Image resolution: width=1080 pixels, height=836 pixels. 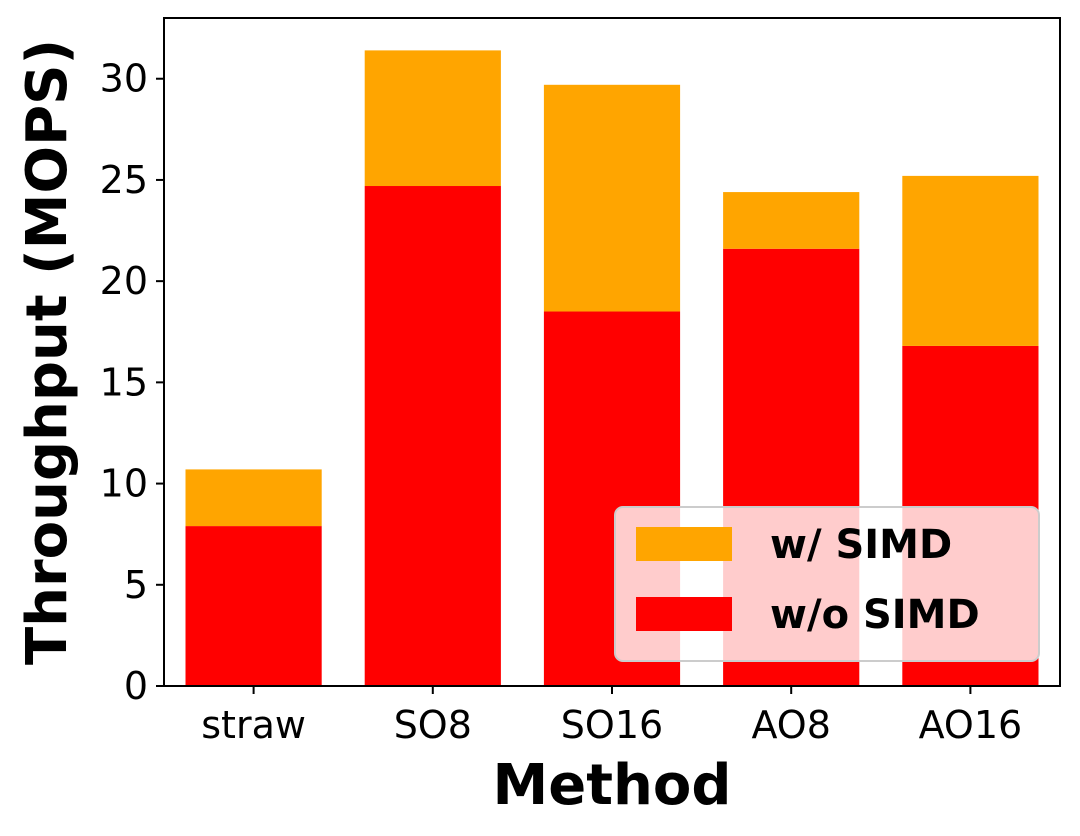 What do you see at coordinates (970, 260) in the screenshot?
I see `bar-ao16-with-simd` at bounding box center [970, 260].